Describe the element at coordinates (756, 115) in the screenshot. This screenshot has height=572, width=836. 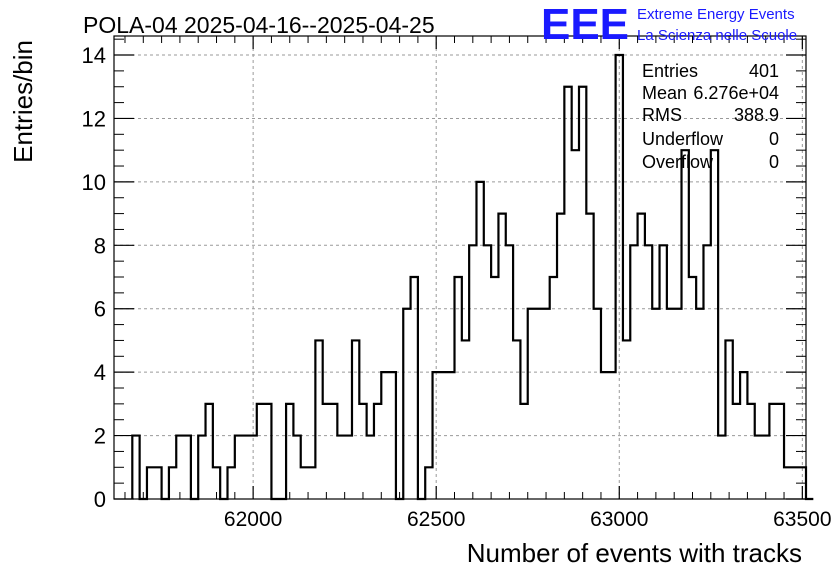
I see `stats-rms-value: 388.9` at that location.